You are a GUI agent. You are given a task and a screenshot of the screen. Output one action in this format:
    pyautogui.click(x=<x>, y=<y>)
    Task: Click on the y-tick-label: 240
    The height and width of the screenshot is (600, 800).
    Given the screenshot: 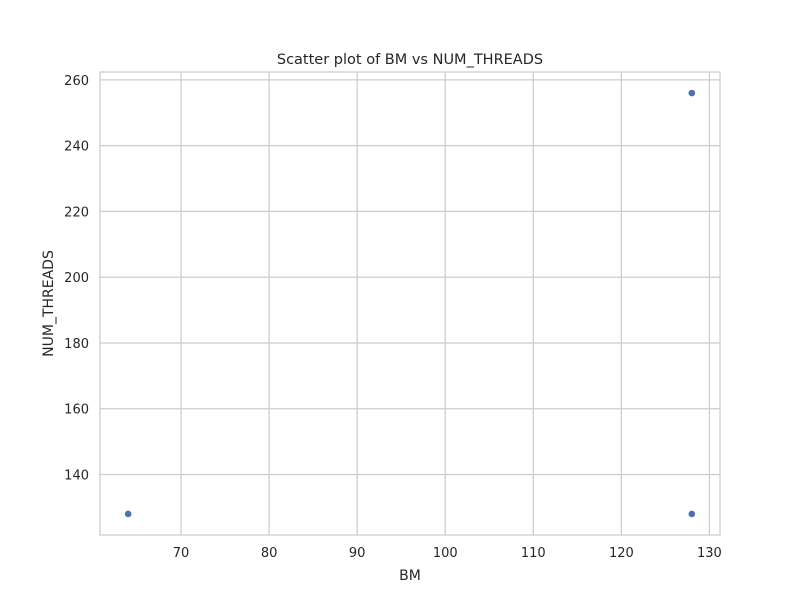 What is the action you would take?
    pyautogui.click(x=76, y=147)
    